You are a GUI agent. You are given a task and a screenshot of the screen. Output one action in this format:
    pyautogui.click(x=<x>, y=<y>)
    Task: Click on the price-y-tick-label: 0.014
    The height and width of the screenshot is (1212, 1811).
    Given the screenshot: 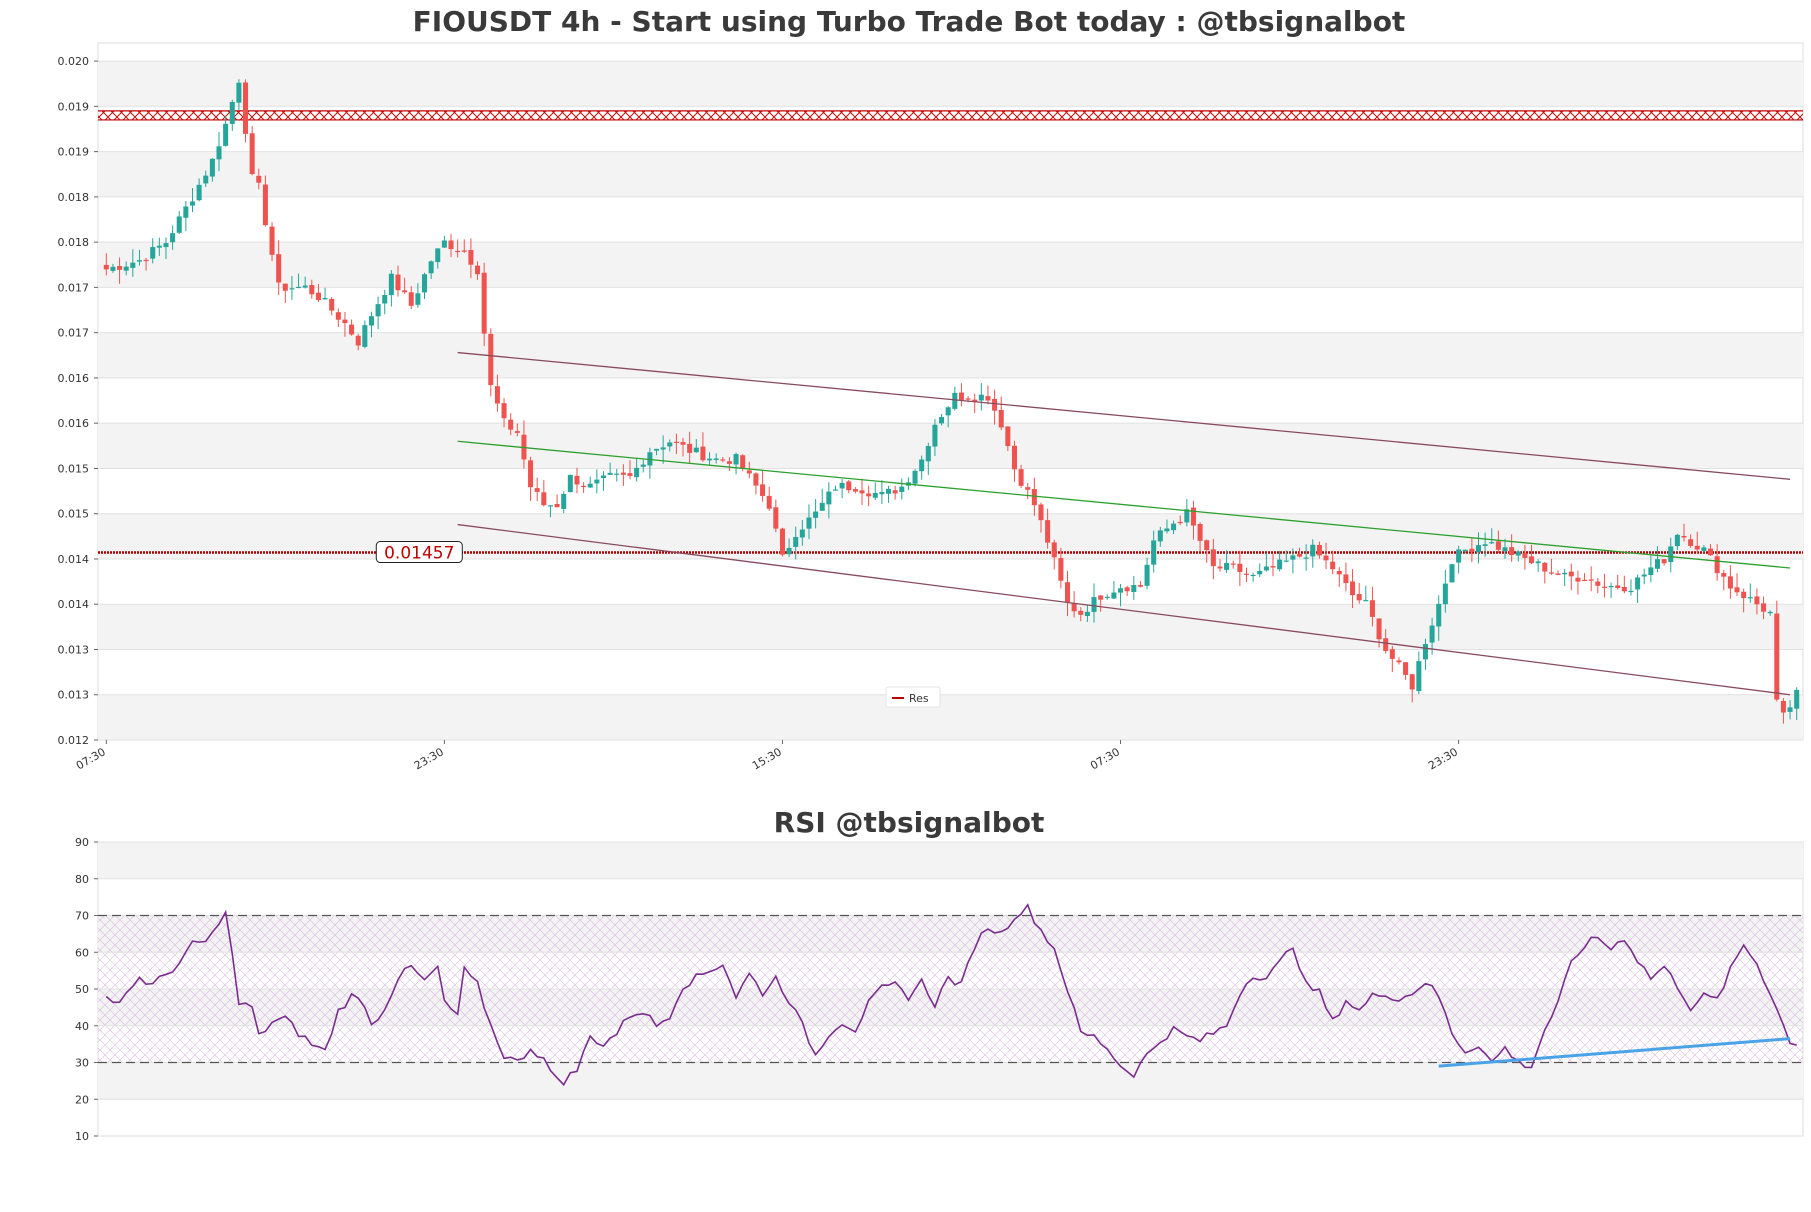 What is the action you would take?
    pyautogui.click(x=74, y=559)
    